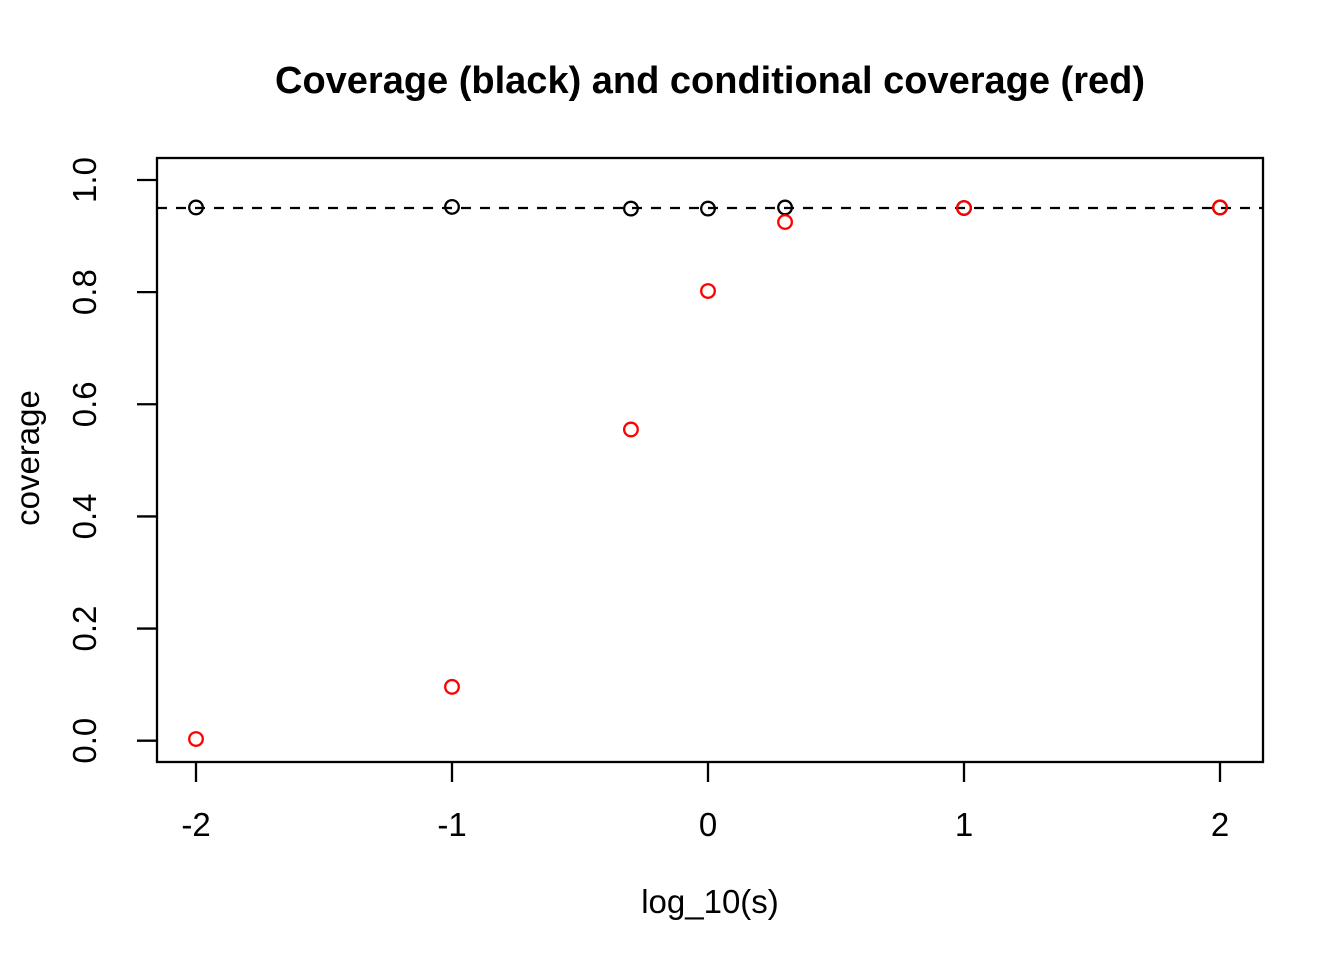 Image resolution: width=1344 pixels, height=960 pixels. What do you see at coordinates (195, 824) in the screenshot?
I see `x-tick-label: -2` at bounding box center [195, 824].